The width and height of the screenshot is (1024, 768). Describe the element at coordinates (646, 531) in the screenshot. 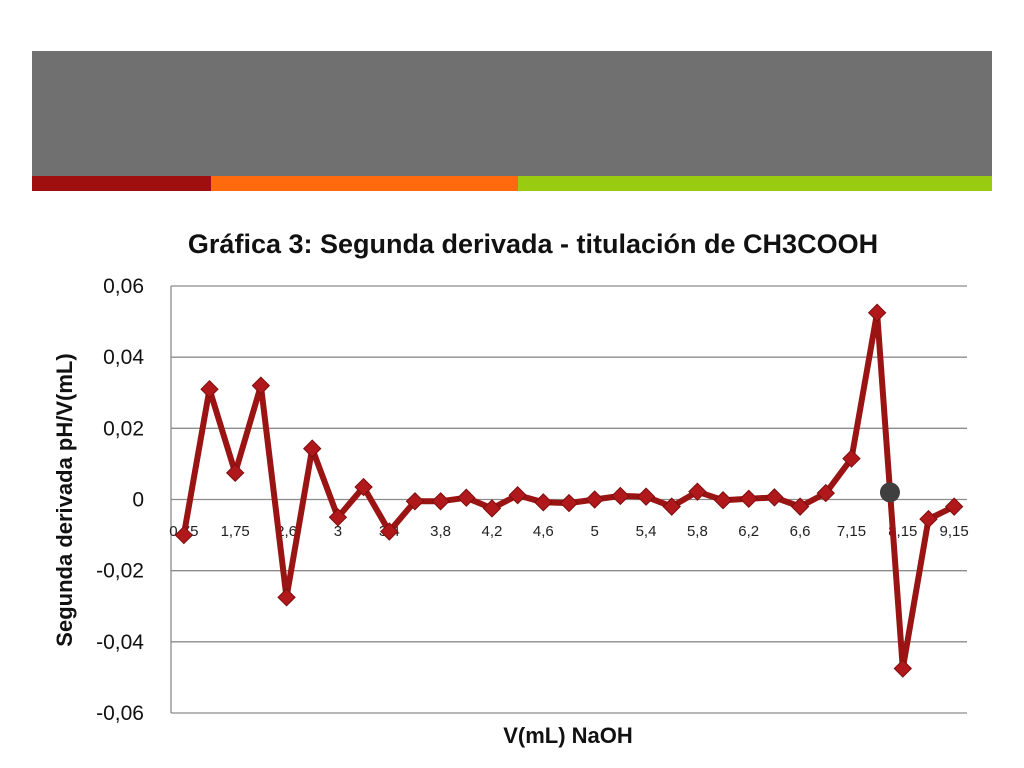

I see `x-tick-label-18: 5,4` at that location.